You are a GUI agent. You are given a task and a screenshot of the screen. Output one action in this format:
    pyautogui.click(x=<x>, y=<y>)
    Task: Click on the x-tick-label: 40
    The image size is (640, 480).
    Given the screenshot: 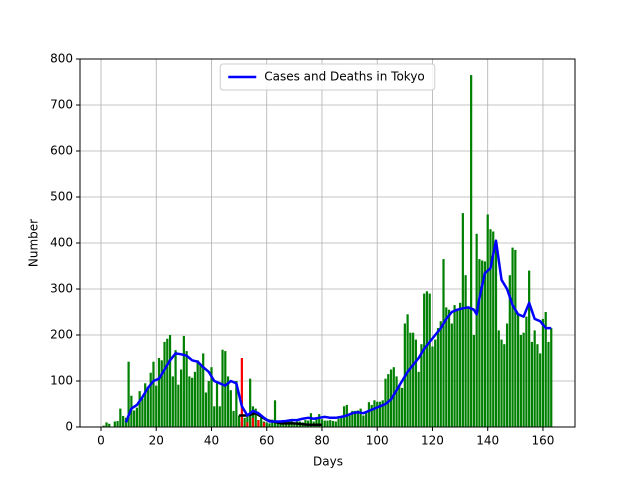 What is the action you would take?
    pyautogui.click(x=211, y=441)
    